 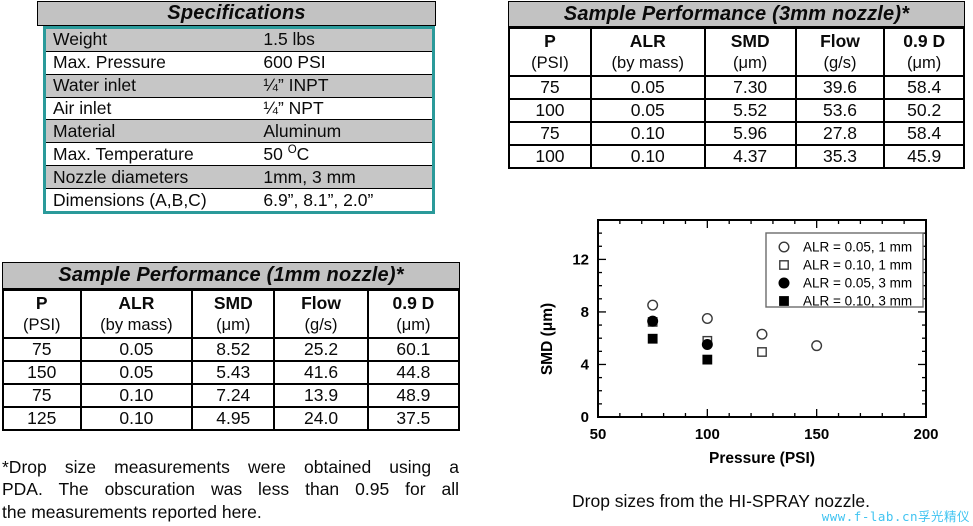 I want to click on table-cell: Nozzle diameters, so click(x=151, y=177).